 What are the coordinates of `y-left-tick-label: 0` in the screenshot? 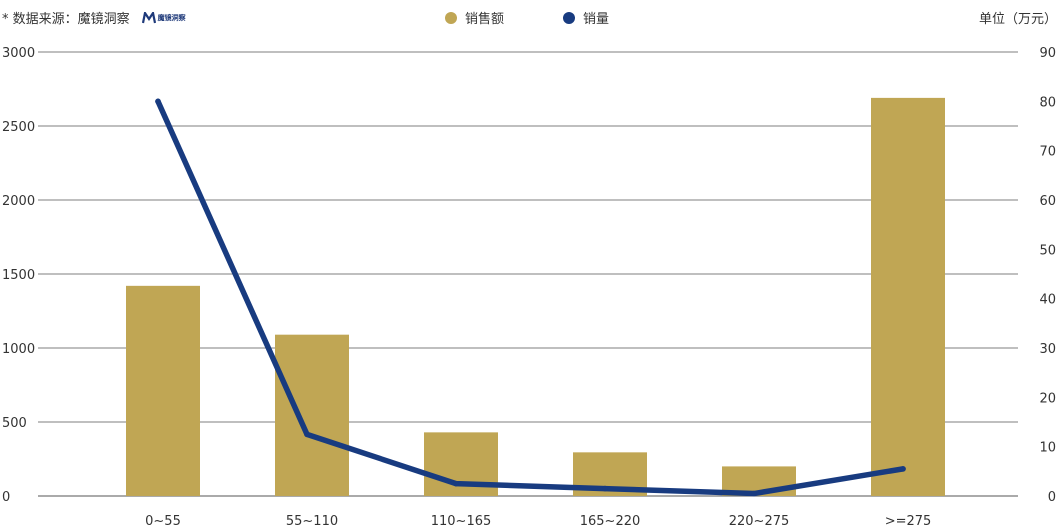 It's located at (6, 497).